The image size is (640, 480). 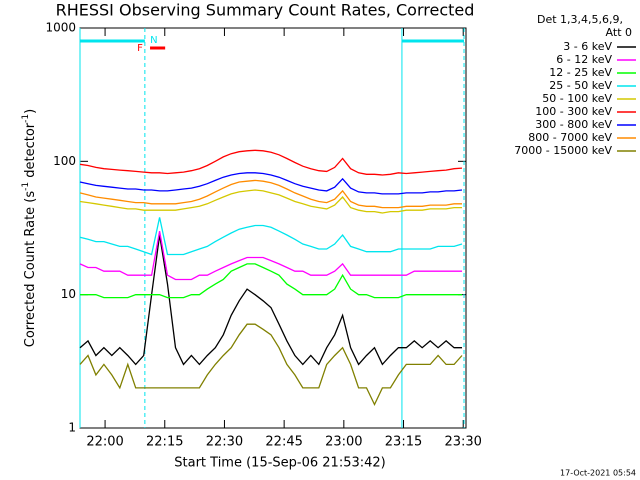 I want to click on x-tick-label: 23:30, so click(x=462, y=442).